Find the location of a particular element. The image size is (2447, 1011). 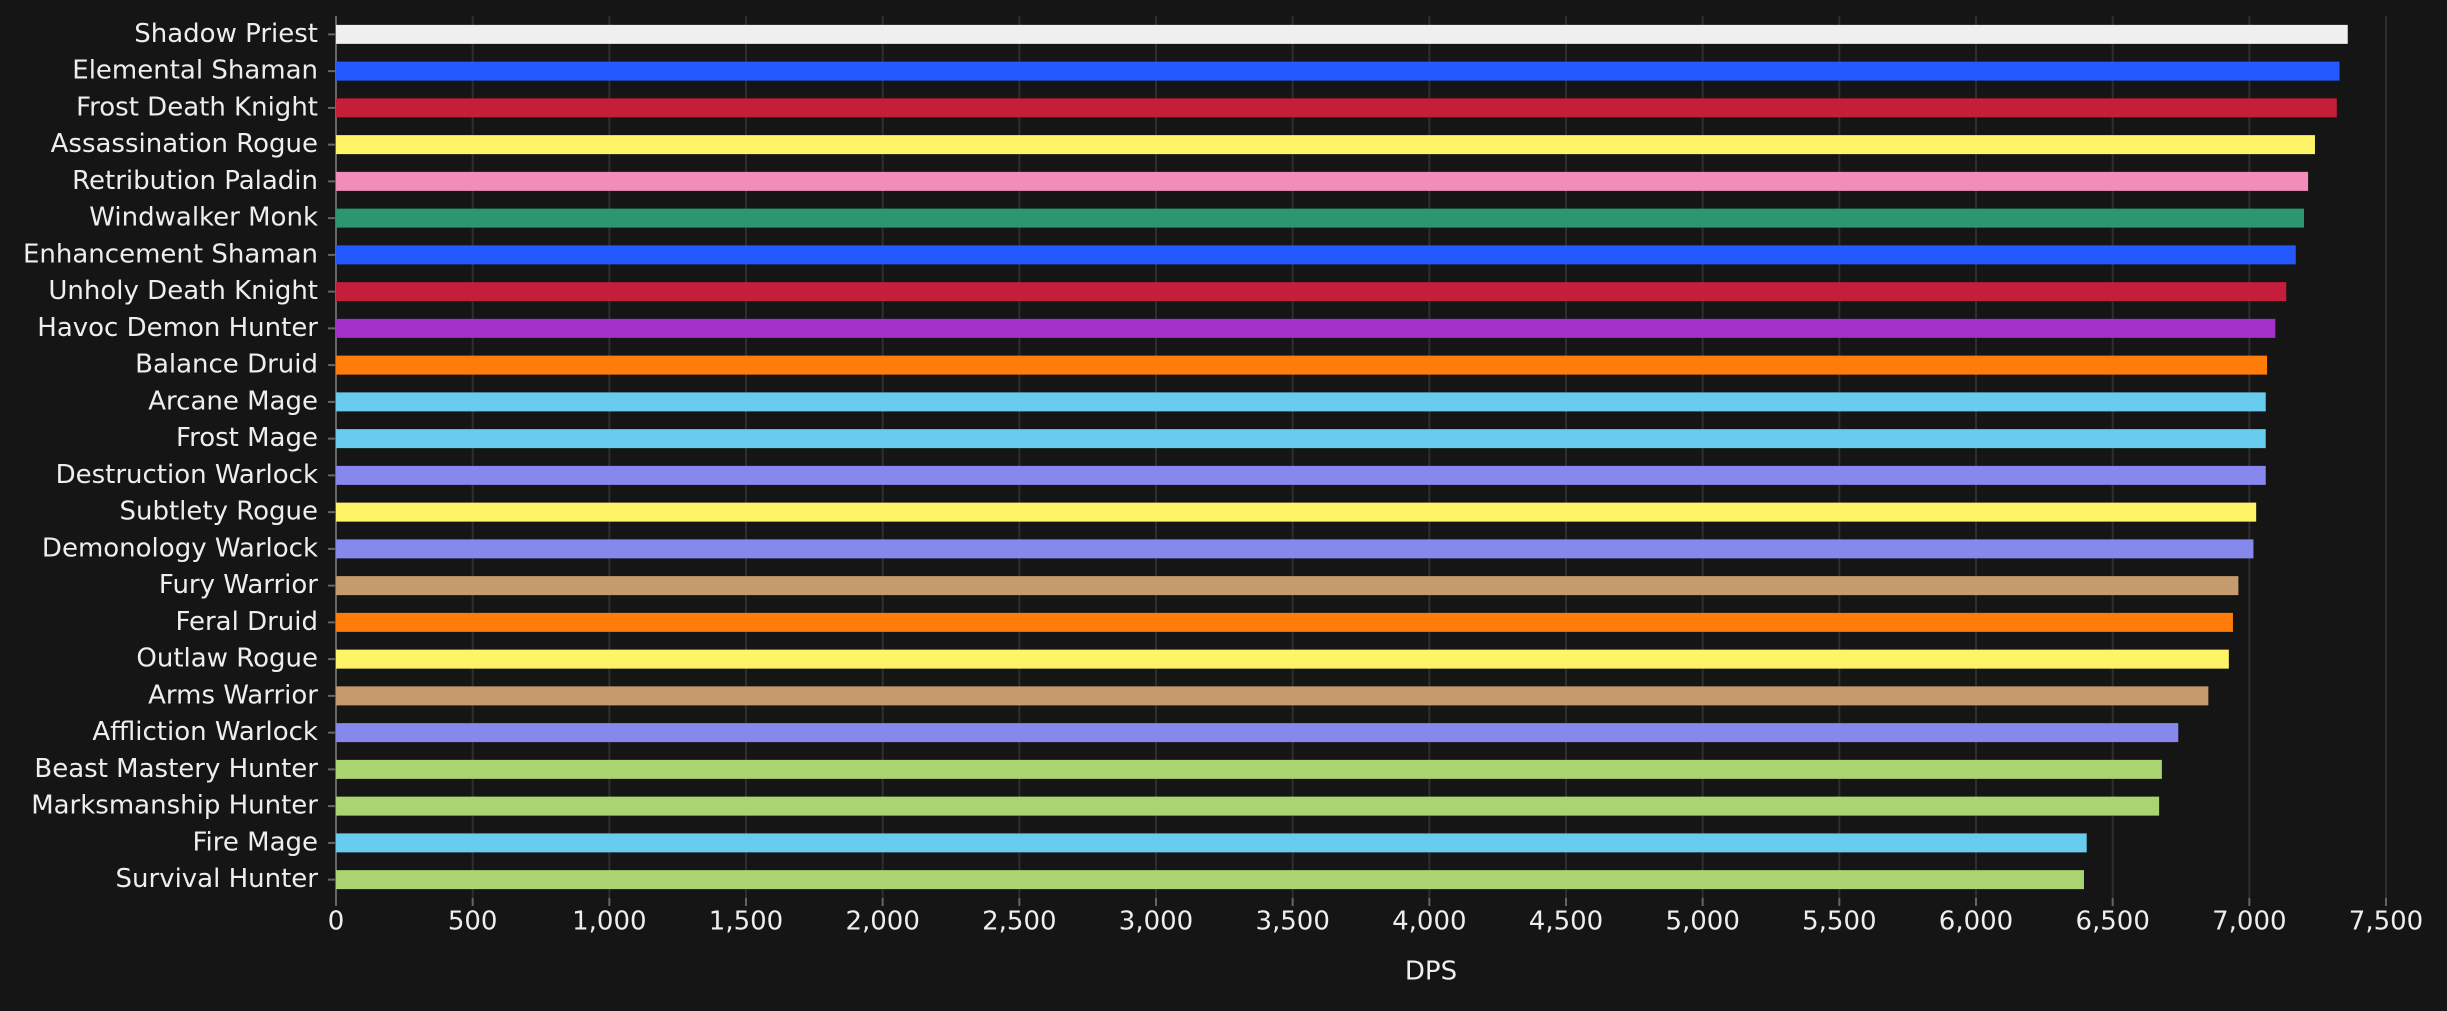

y-tick-label: Balance Druid is located at coordinates (226, 365).